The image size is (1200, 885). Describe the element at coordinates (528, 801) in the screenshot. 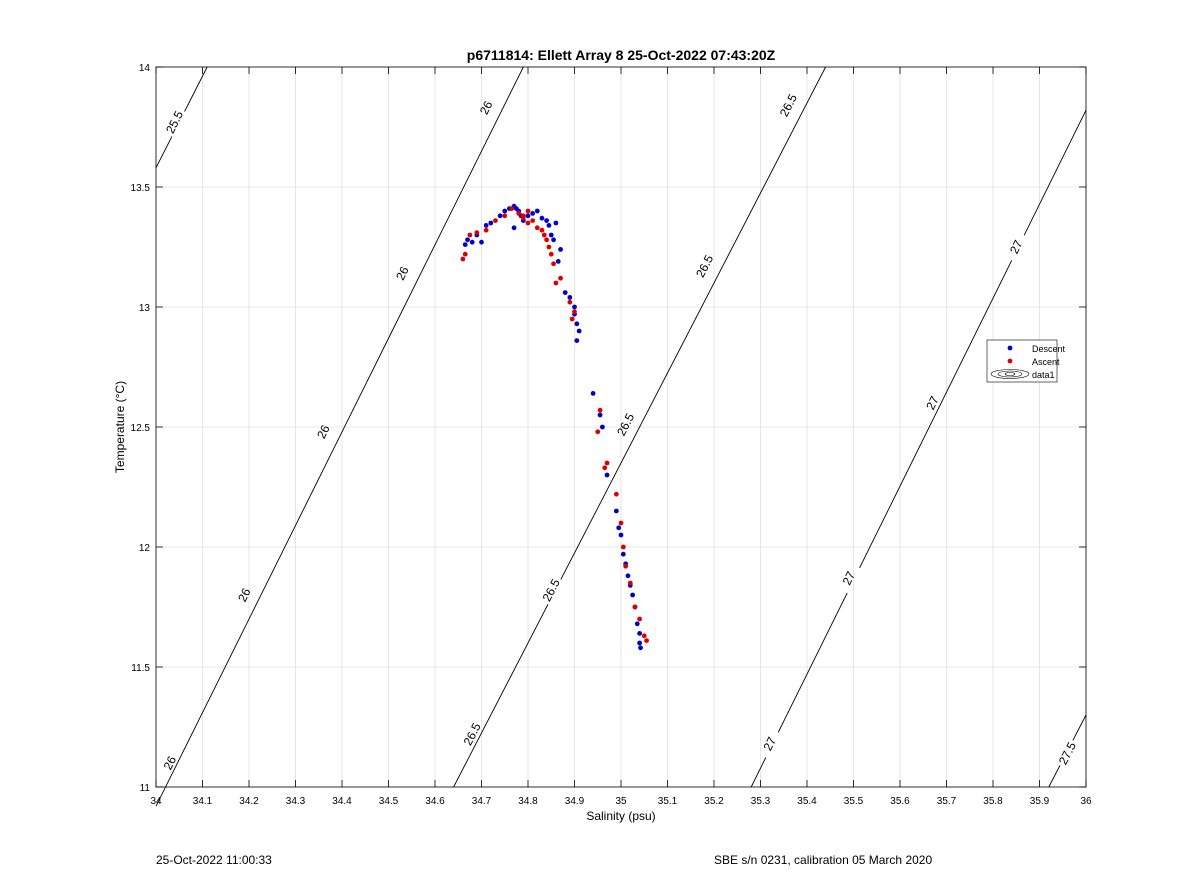

I see `x-tick-label: 34.8` at that location.